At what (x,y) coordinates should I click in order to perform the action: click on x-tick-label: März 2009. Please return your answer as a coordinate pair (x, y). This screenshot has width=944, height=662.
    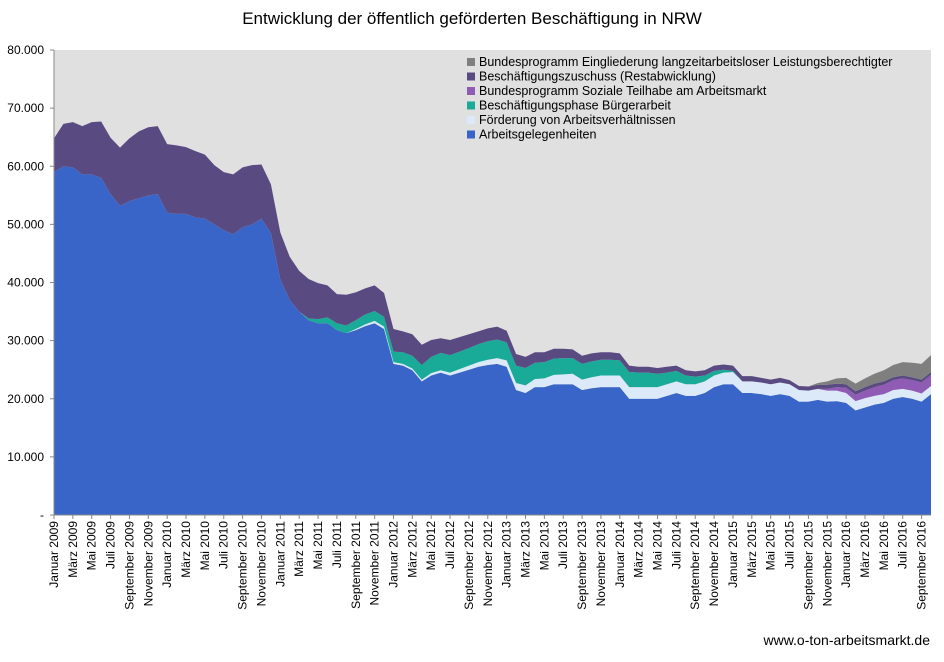
    Looking at the image, I should click on (73, 549).